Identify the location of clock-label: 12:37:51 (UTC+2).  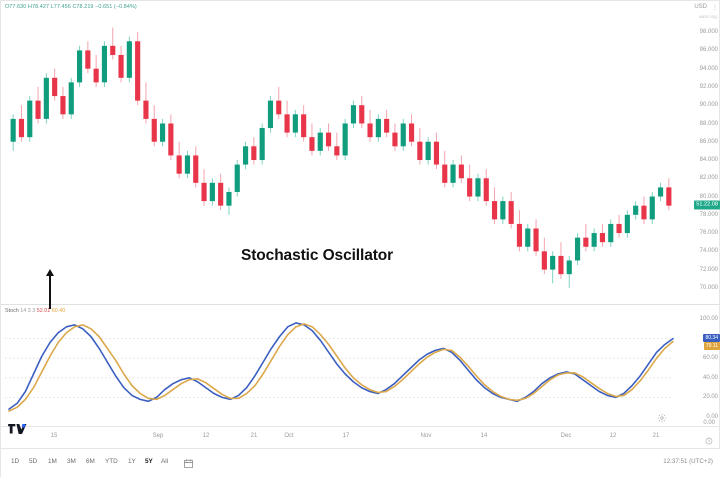
(688, 461).